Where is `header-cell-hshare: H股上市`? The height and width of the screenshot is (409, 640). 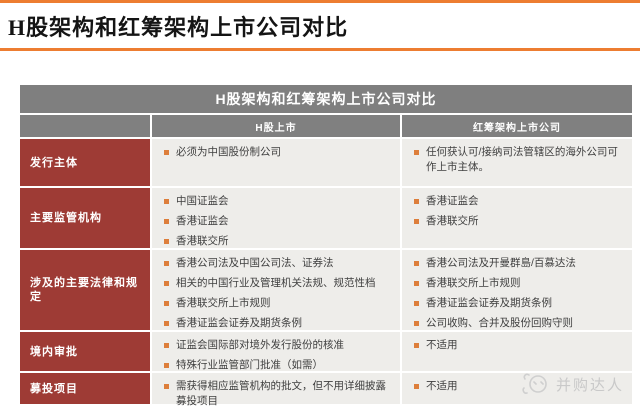
header-cell-hshare: H股上市 is located at coordinates (276, 126).